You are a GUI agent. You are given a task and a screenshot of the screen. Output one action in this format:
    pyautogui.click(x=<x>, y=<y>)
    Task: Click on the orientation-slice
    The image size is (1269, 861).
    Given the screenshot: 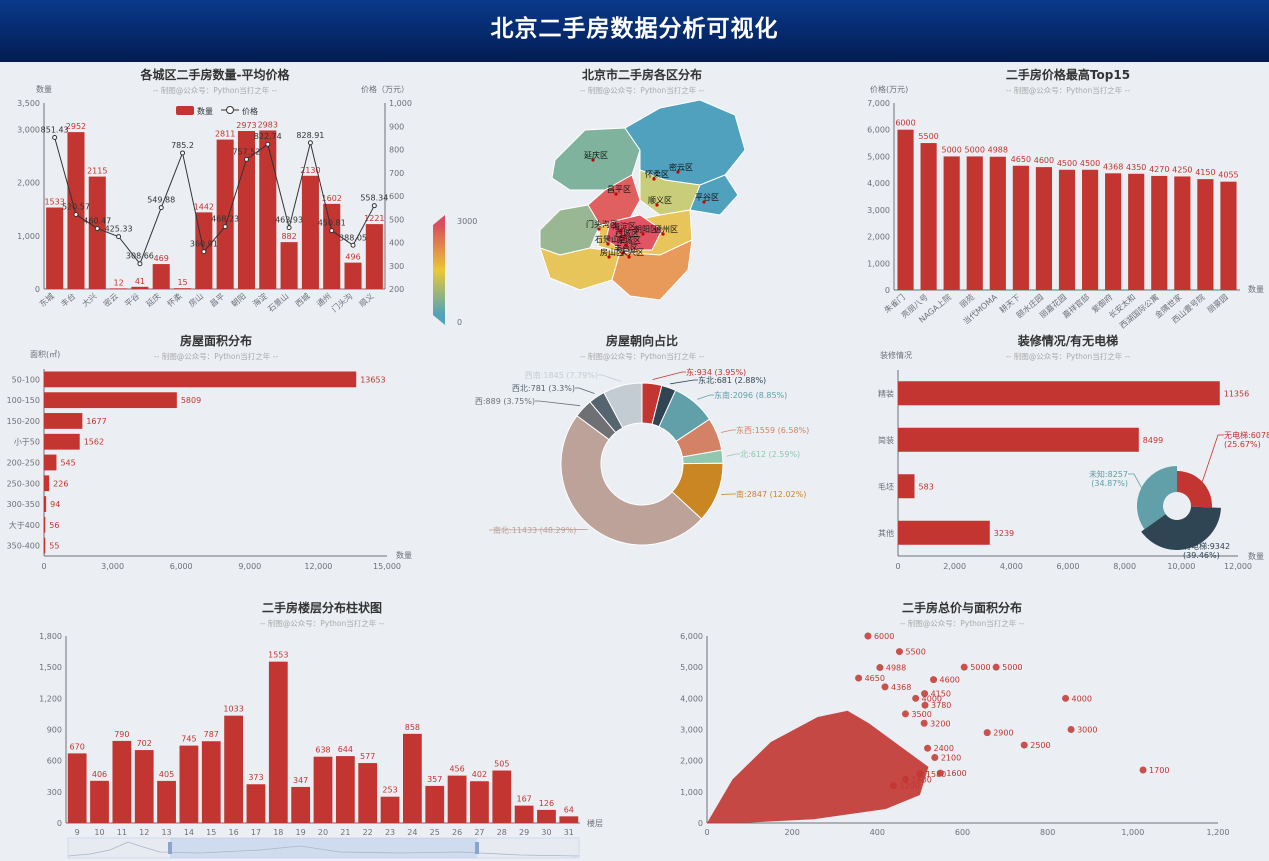 What is the action you would take?
    pyautogui.click(x=631, y=480)
    